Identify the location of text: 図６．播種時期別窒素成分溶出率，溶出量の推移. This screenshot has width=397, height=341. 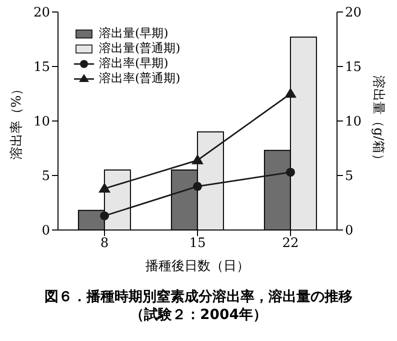
(199, 297).